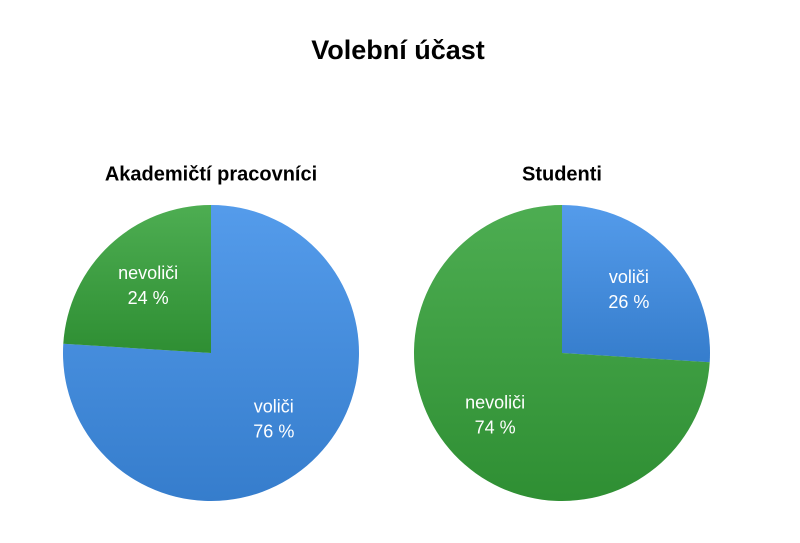 This screenshot has width=800, height=543. Describe the element at coordinates (211, 174) in the screenshot. I see `chart-title: Akademičtí pracovníci` at that location.